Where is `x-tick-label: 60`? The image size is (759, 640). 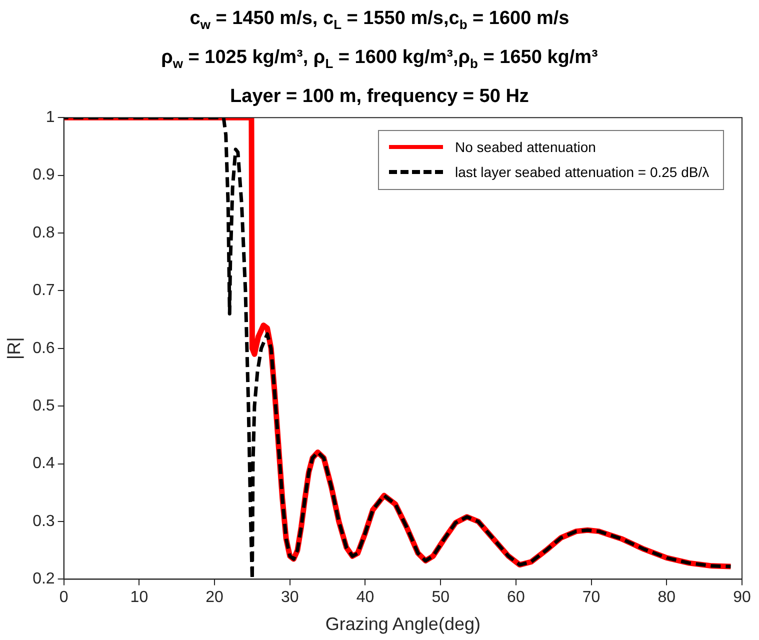 x-tick-label: 60 is located at coordinates (516, 597).